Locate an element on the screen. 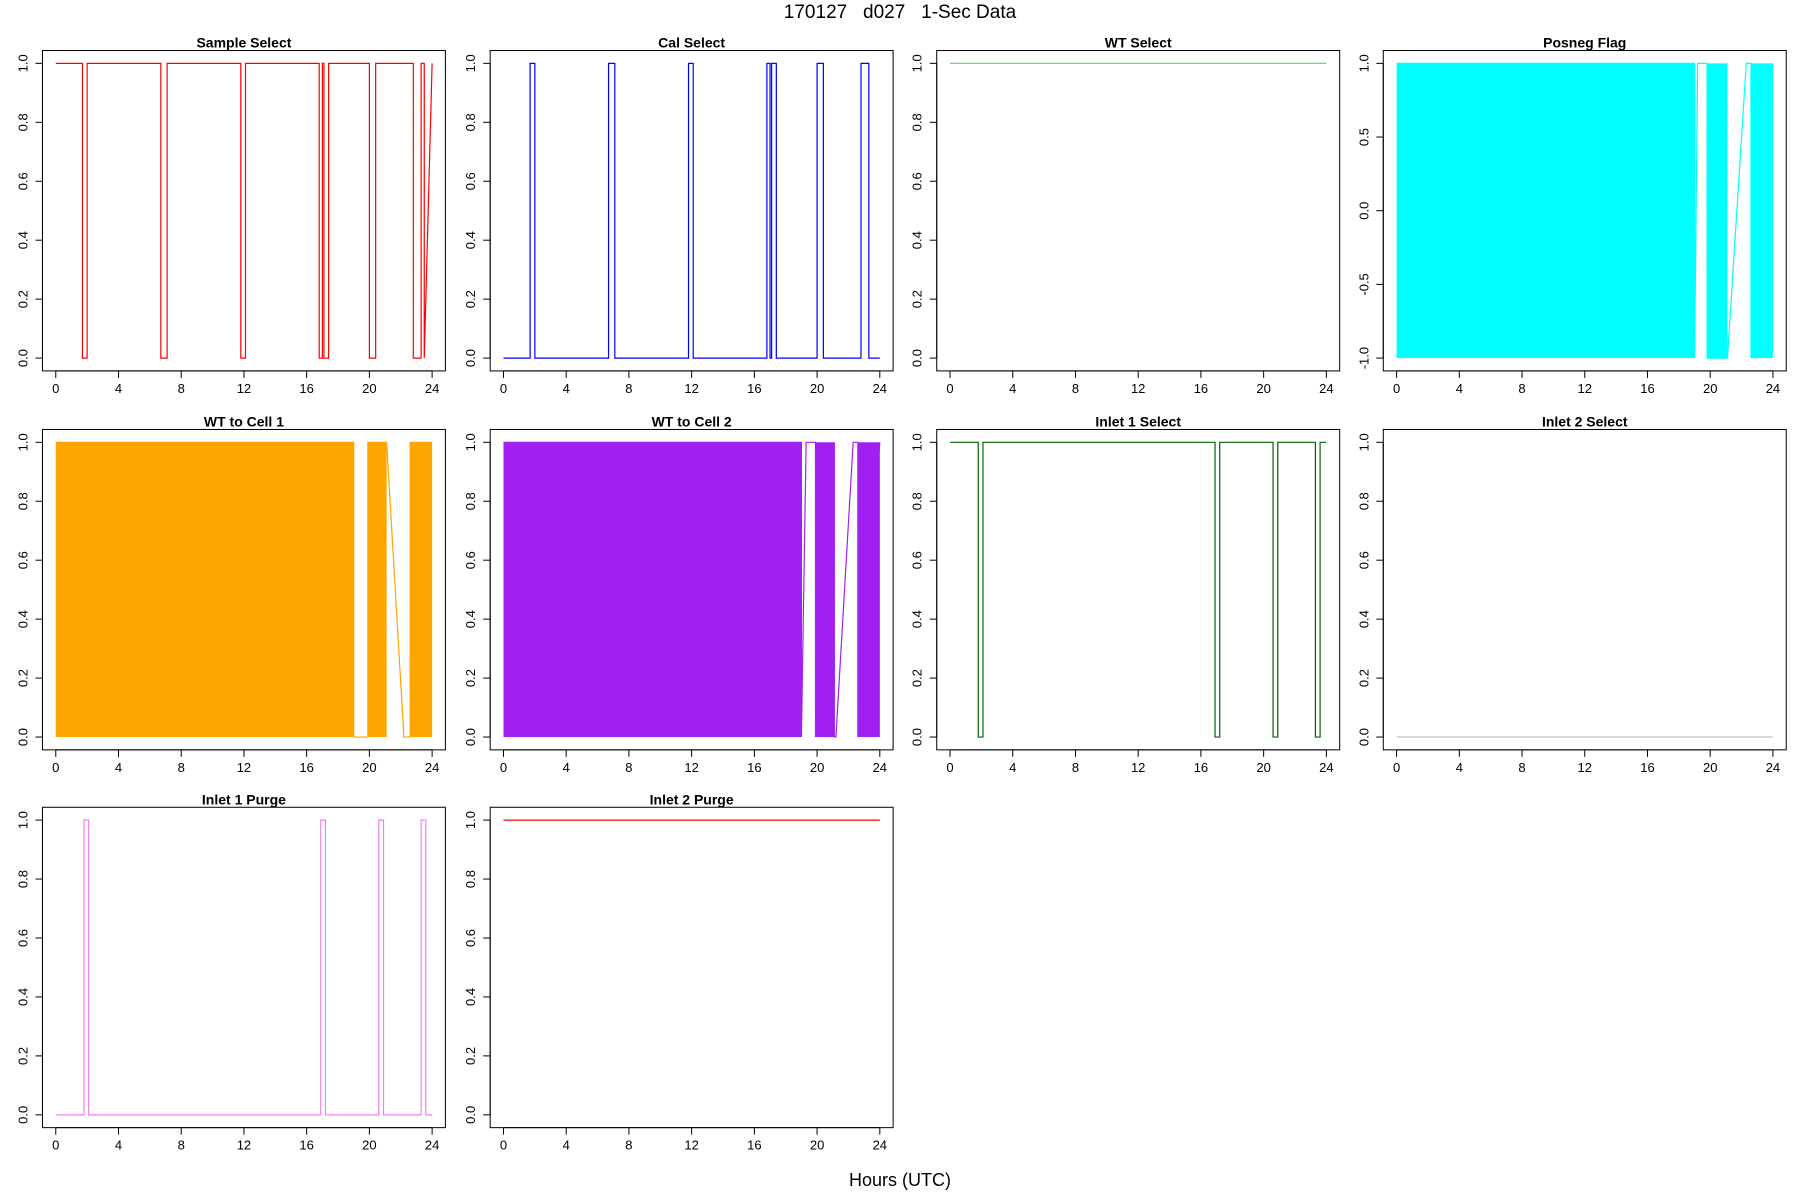 The image size is (1800, 1200). panel-title: WT to Cell 1 is located at coordinates (244, 421).